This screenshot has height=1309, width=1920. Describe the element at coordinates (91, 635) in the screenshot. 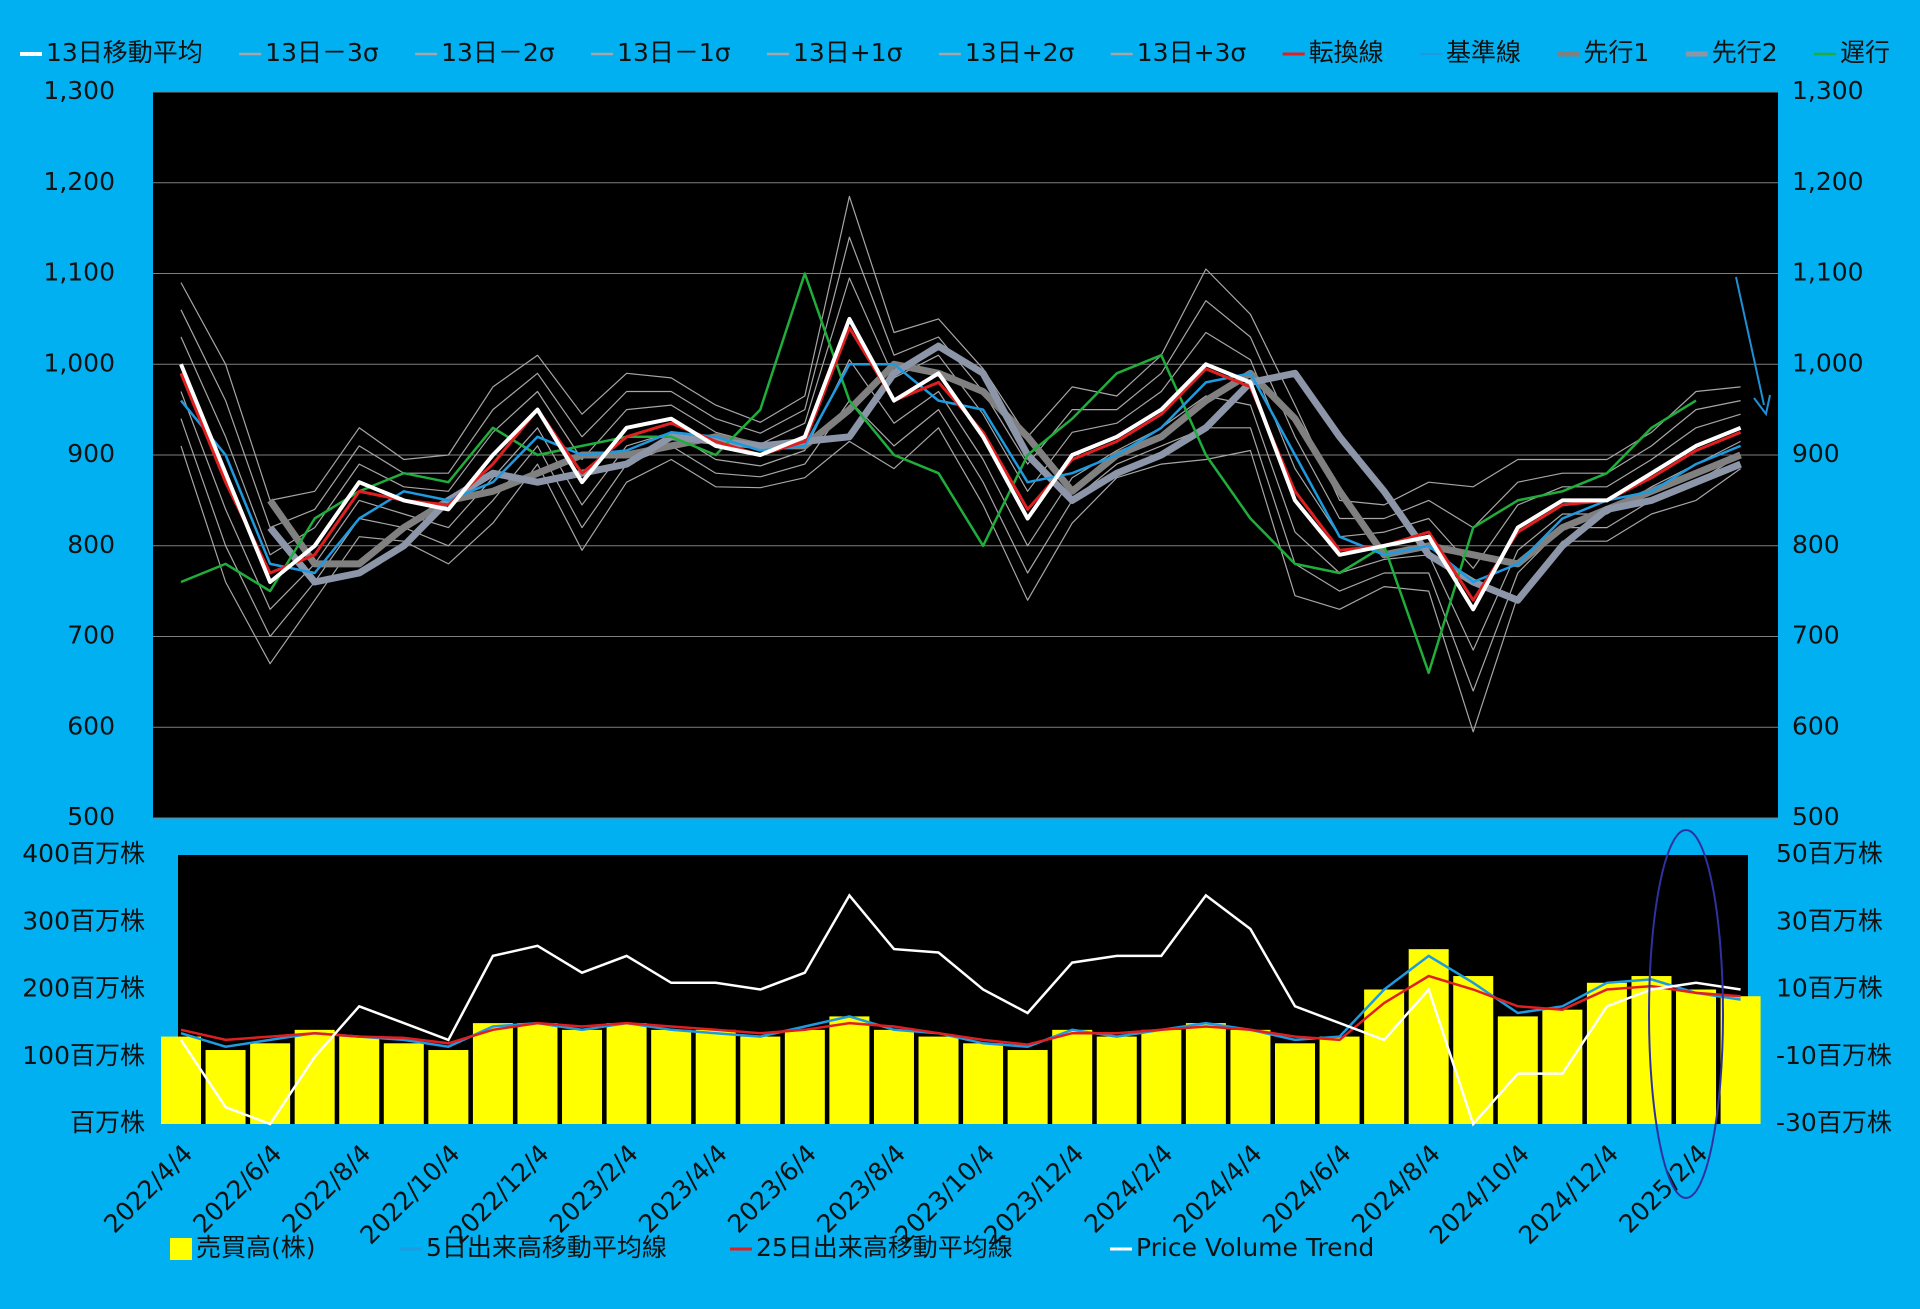

I see `y-tick-label: 700` at that location.